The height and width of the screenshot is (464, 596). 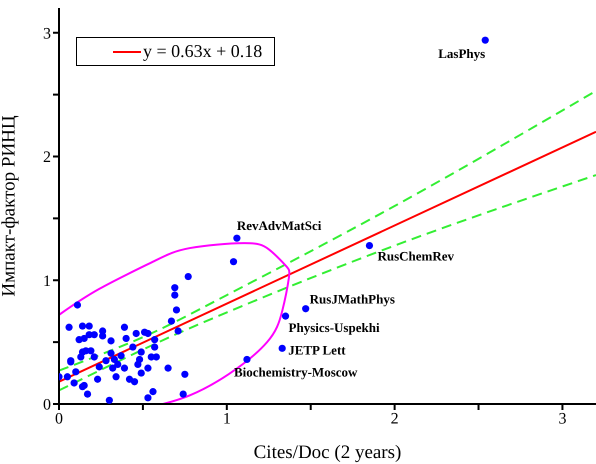 What do you see at coordinates (202, 51) in the screenshot?
I see `legend-label: y = 0.63x + 0.18` at bounding box center [202, 51].